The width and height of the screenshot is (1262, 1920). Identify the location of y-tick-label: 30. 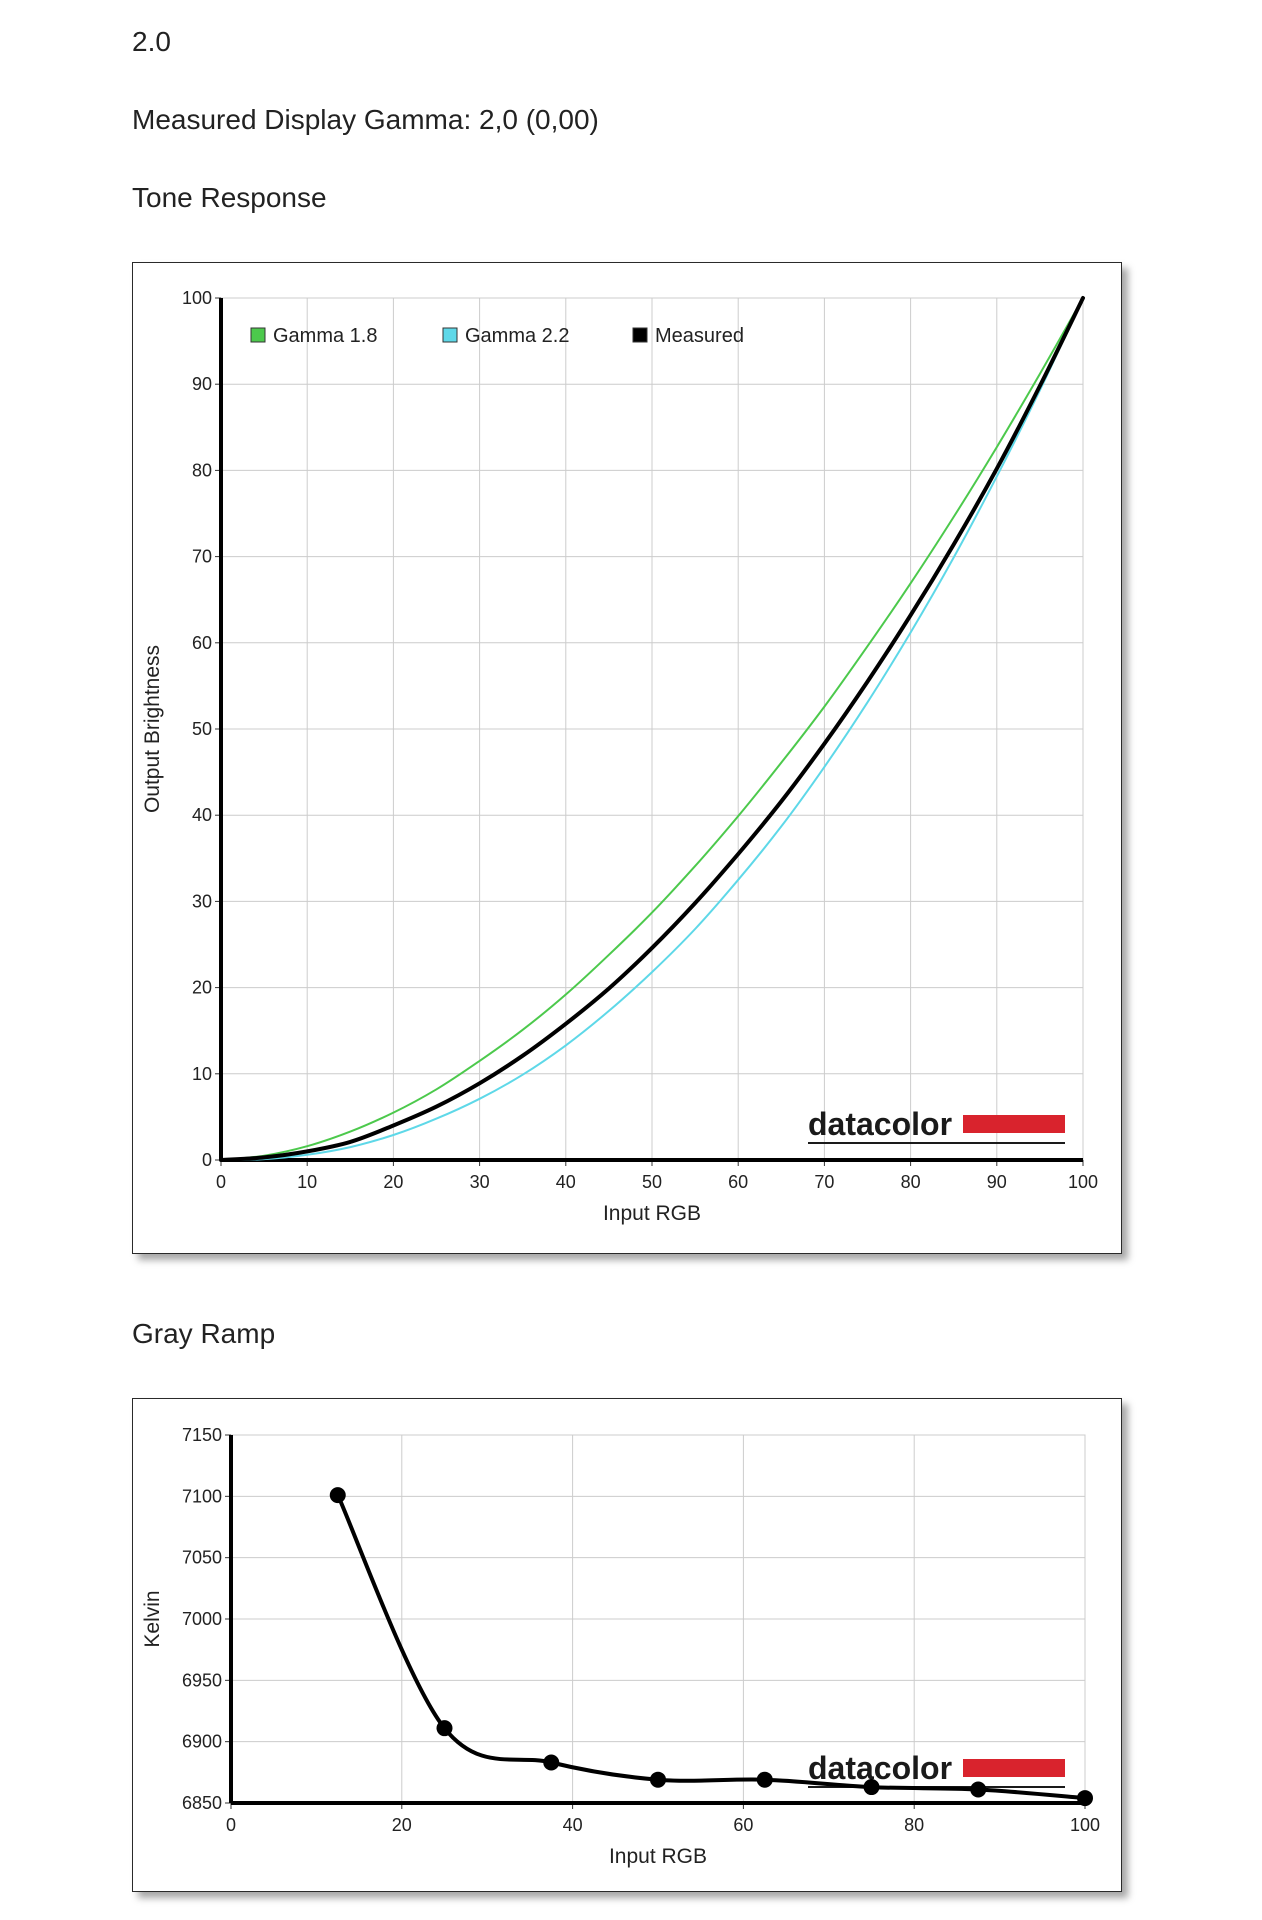
(202, 901).